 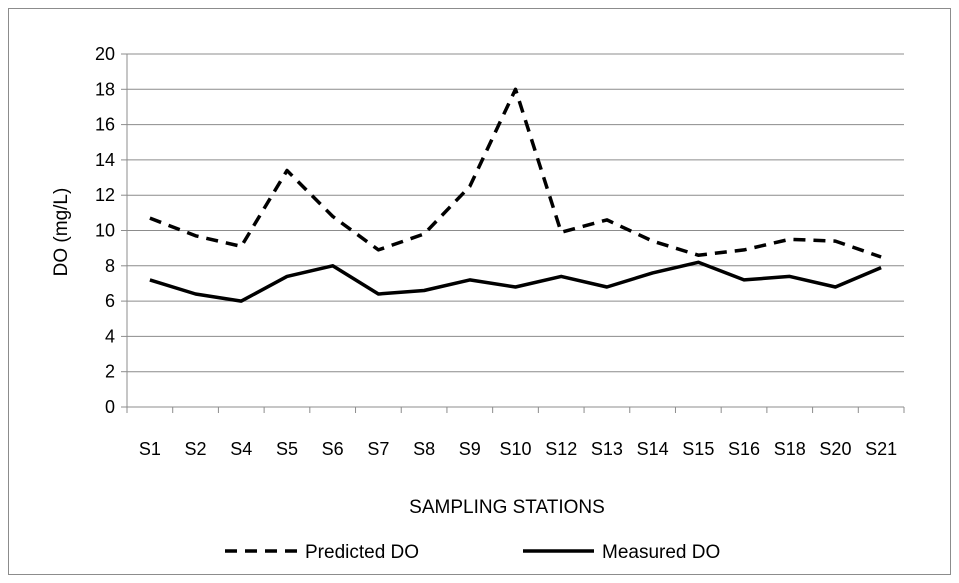 I want to click on y-tick-label: 12, so click(x=105, y=195).